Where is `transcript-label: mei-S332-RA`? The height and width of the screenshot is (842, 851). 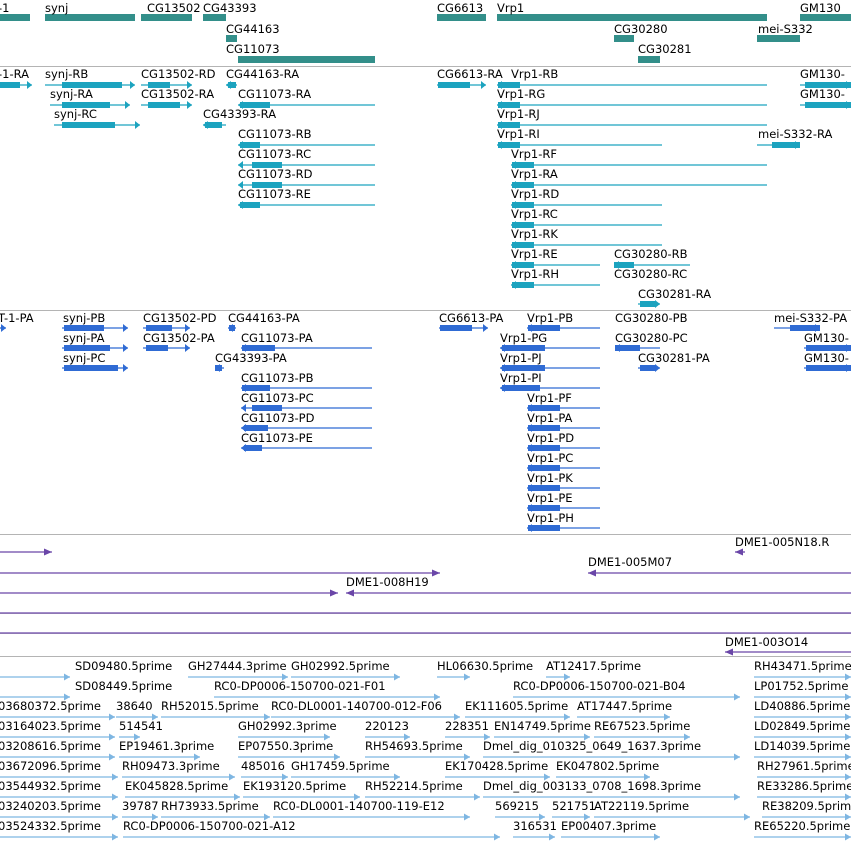 transcript-label: mei-S332-RA is located at coordinates (795, 134).